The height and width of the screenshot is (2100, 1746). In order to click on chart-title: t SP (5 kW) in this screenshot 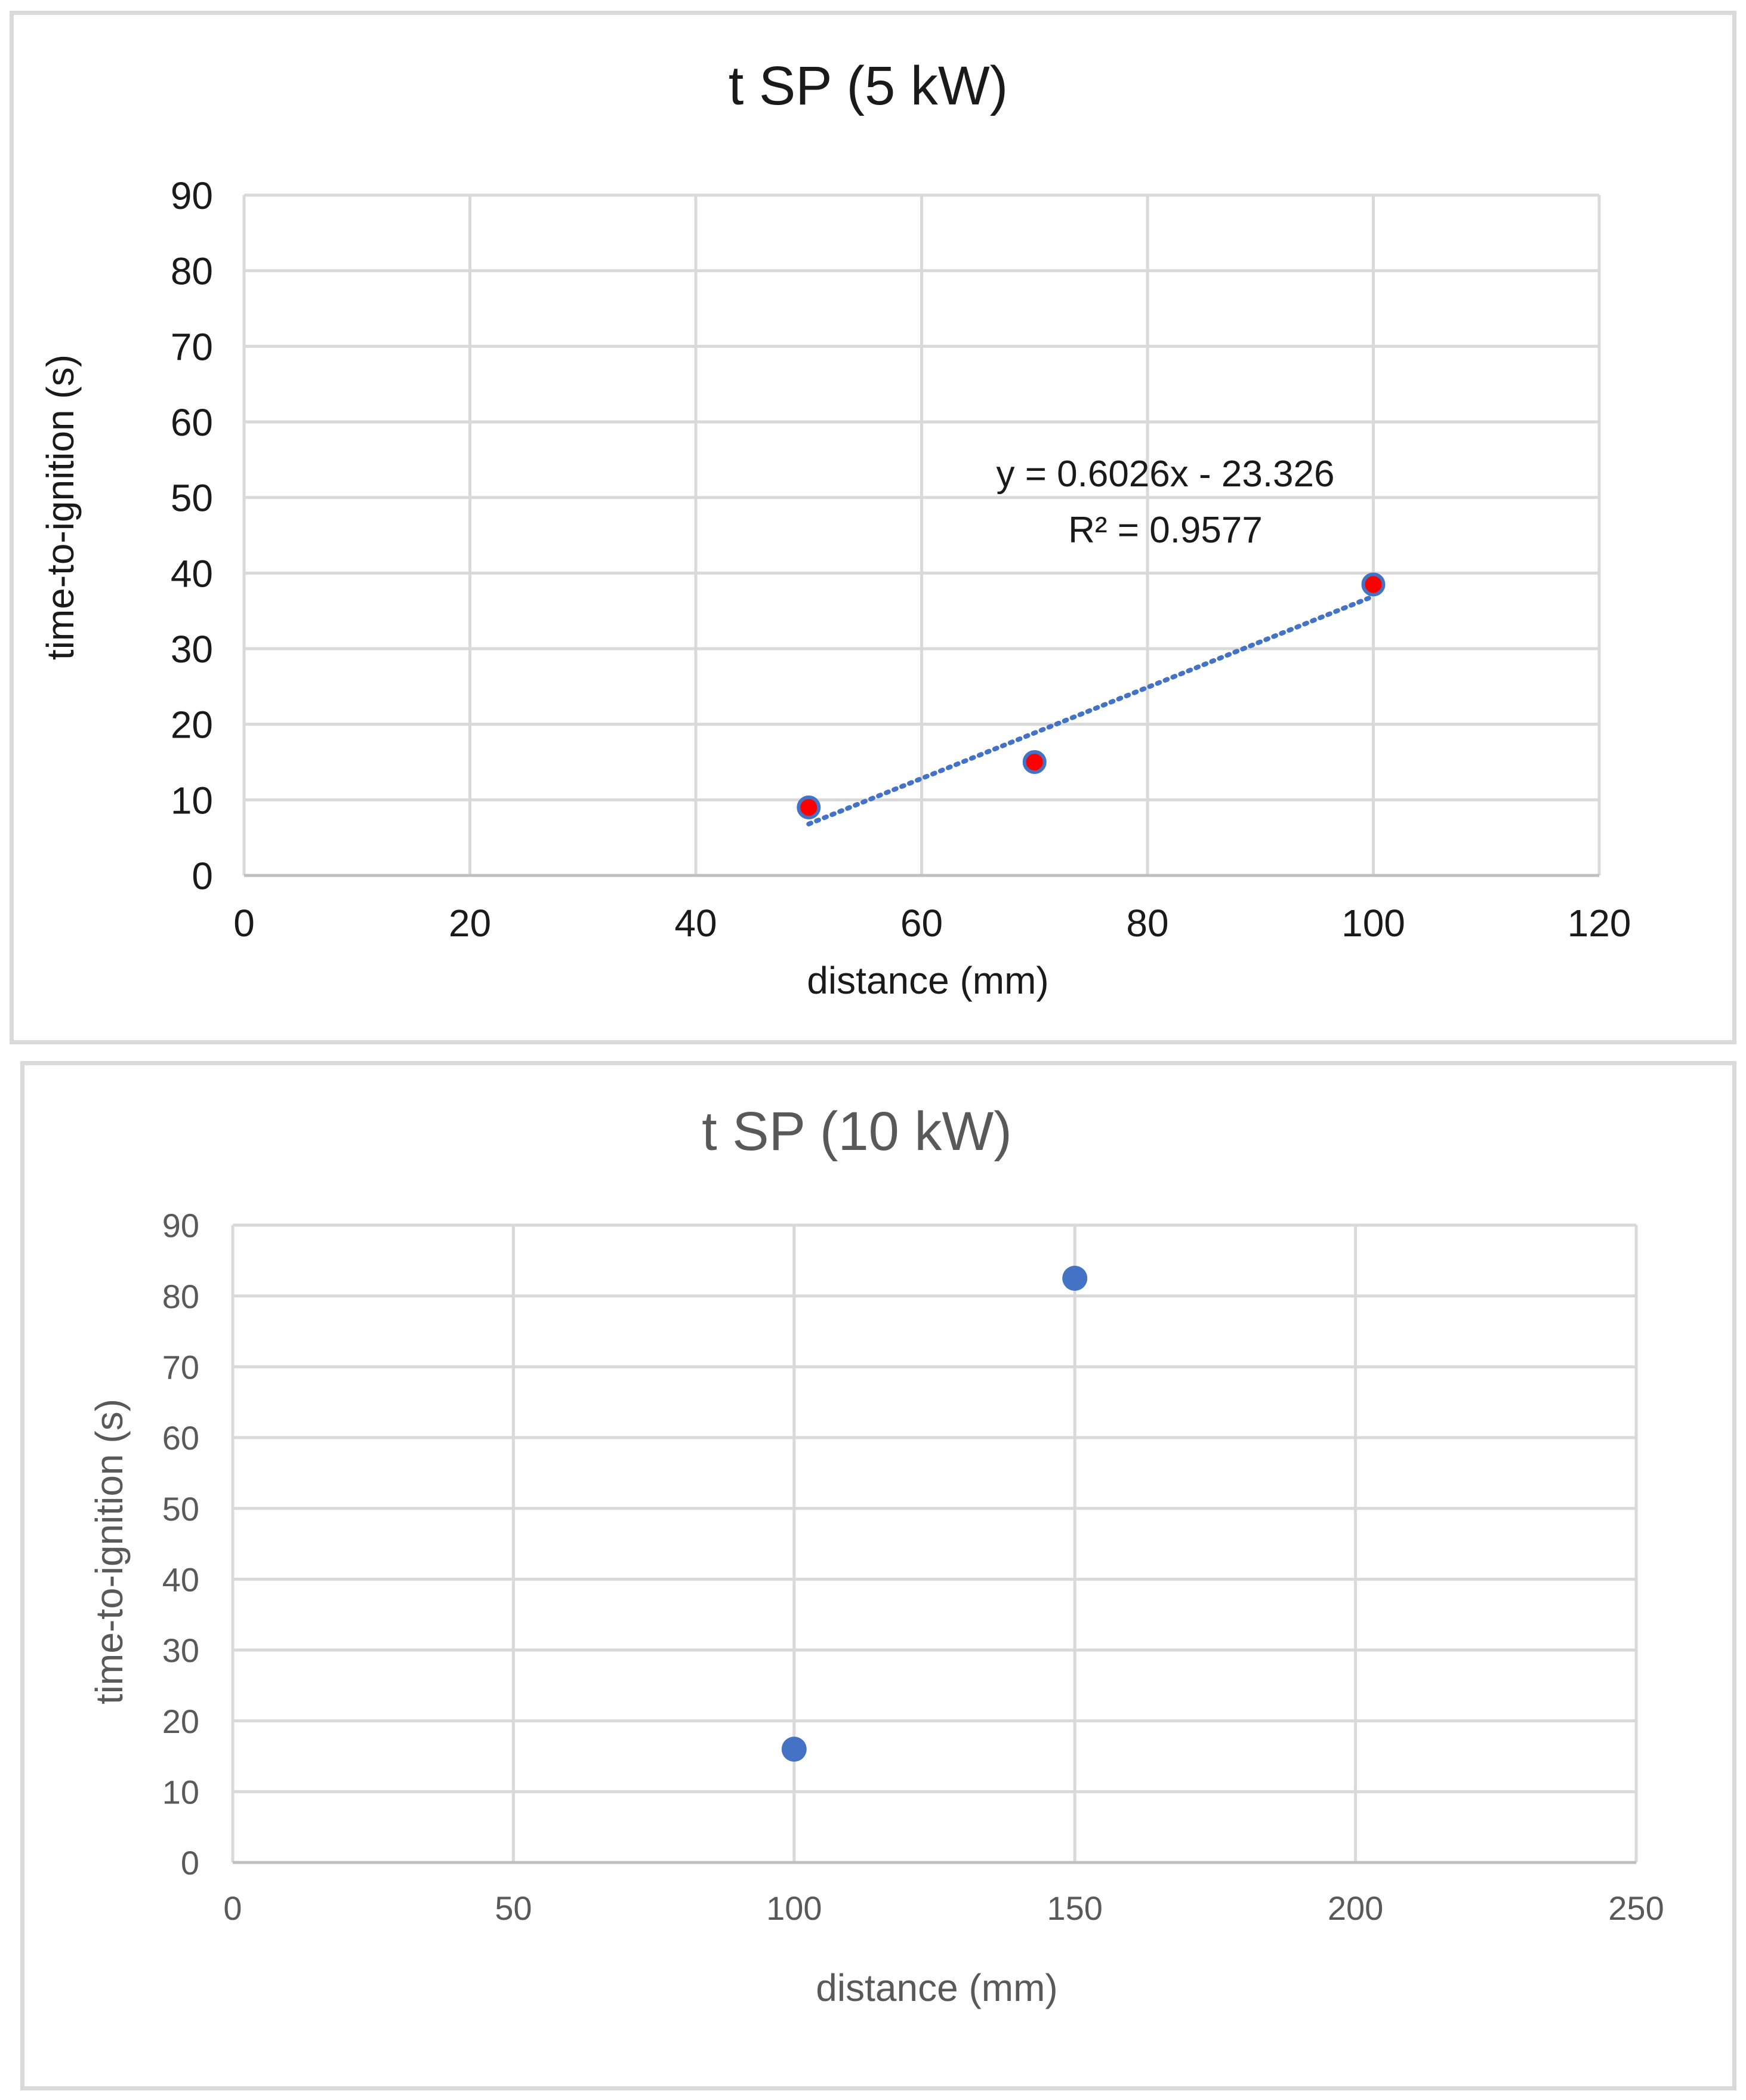, I will do `click(869, 85)`.